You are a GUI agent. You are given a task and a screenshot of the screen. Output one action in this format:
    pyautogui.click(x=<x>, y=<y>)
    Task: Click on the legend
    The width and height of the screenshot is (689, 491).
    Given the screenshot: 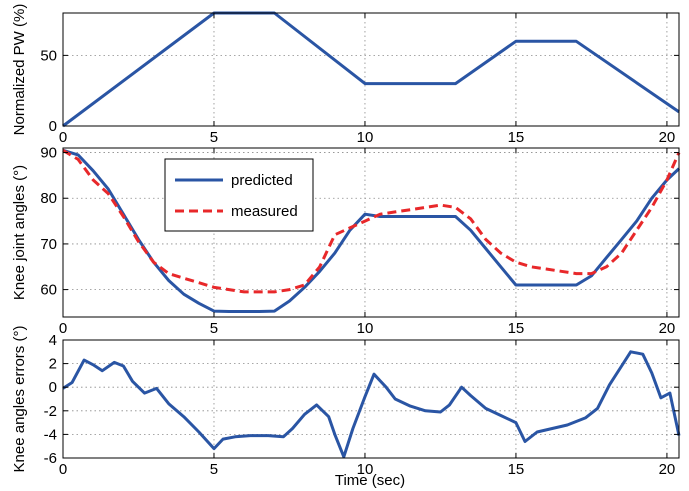 What is the action you would take?
    pyautogui.click(x=239, y=195)
    